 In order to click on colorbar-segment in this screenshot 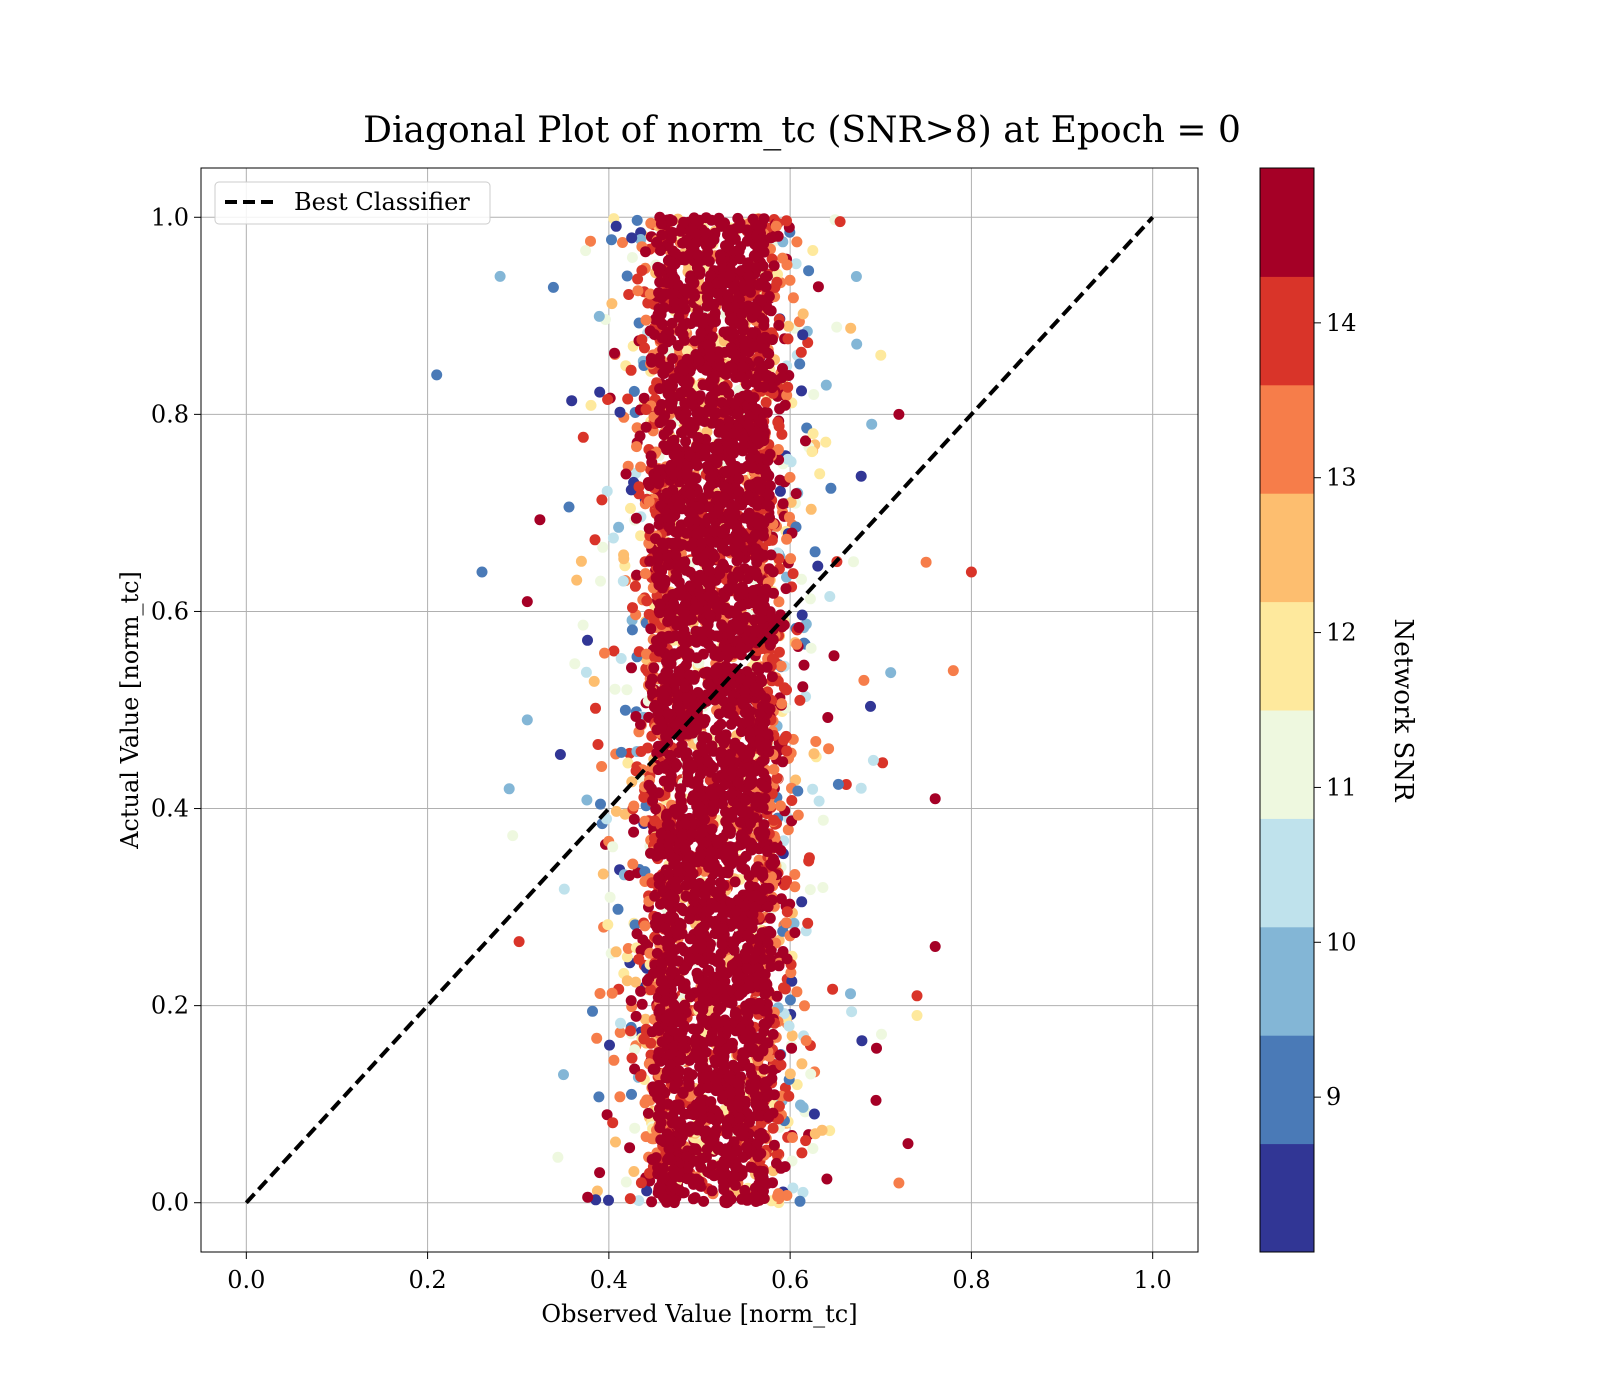, I will do `click(1287, 439)`.